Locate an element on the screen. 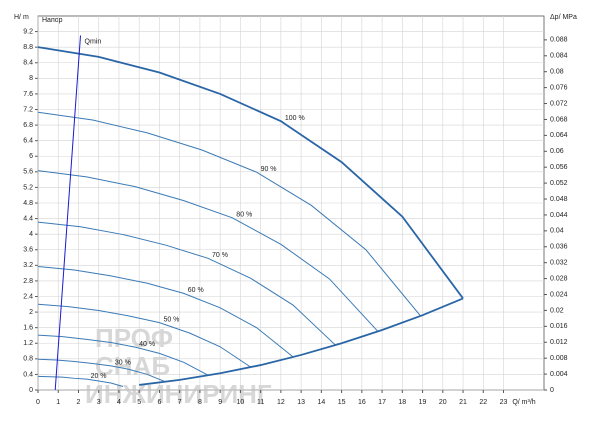 The height and width of the screenshot is (426, 600). x-tick-label: 17 is located at coordinates (382, 402).